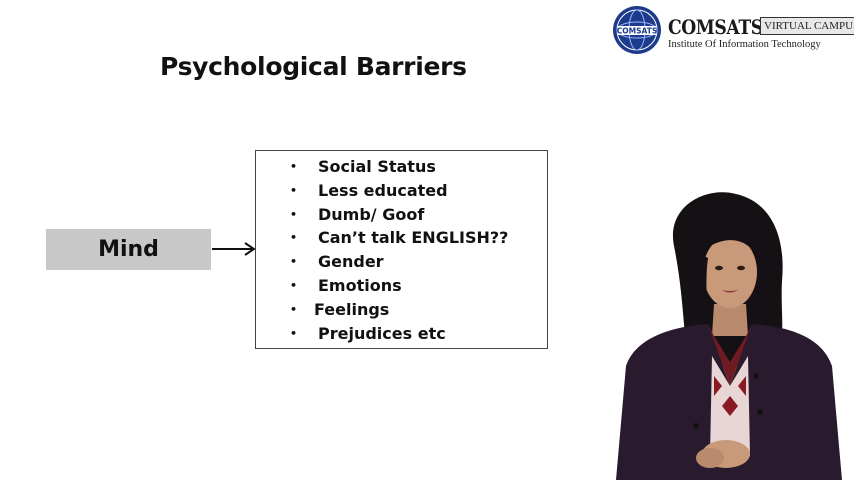  I want to click on logo-name: COMSATS, so click(715, 27).